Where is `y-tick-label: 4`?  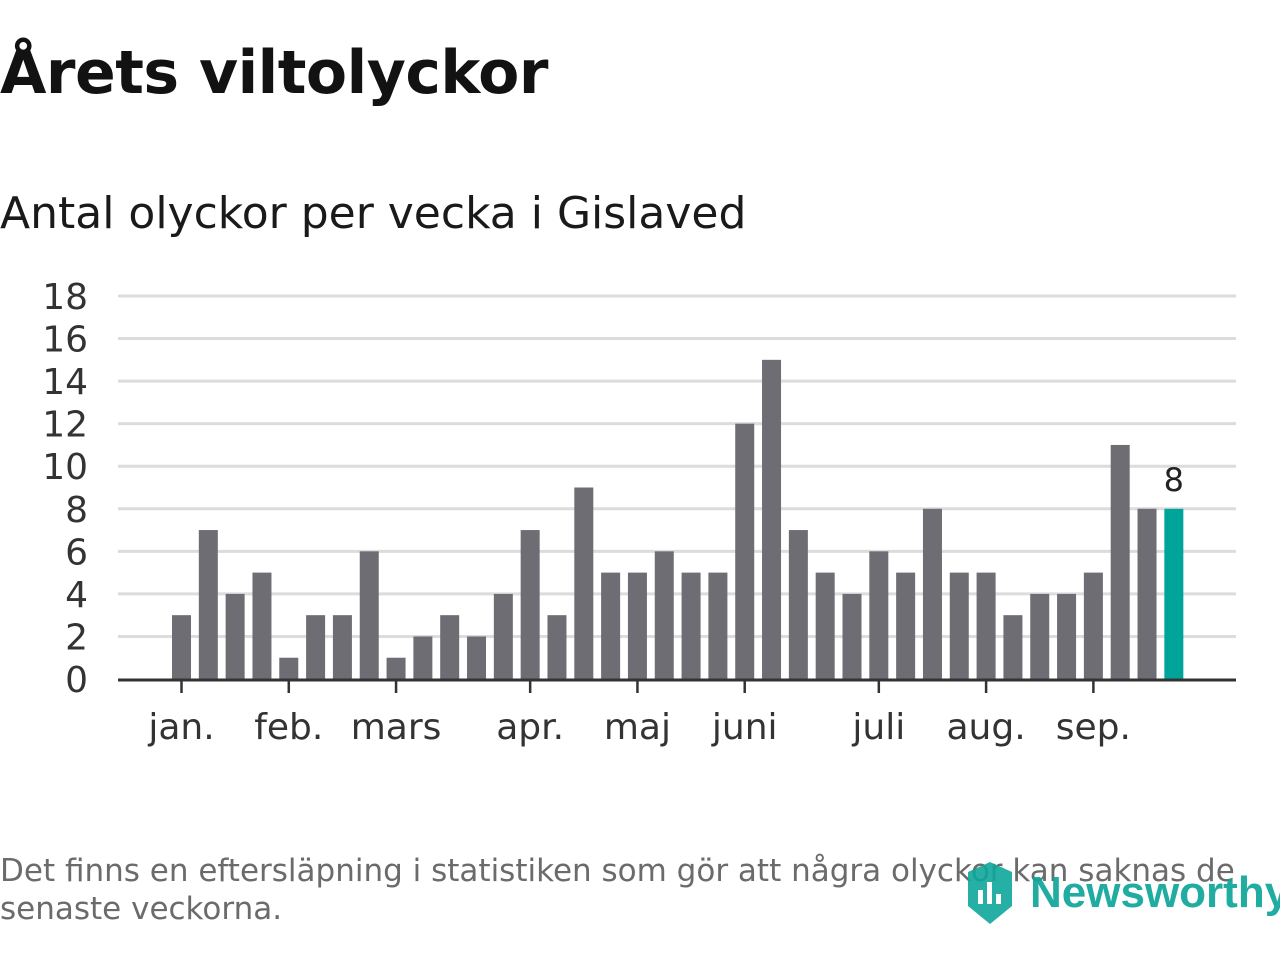
y-tick-label: 4 is located at coordinates (76, 595).